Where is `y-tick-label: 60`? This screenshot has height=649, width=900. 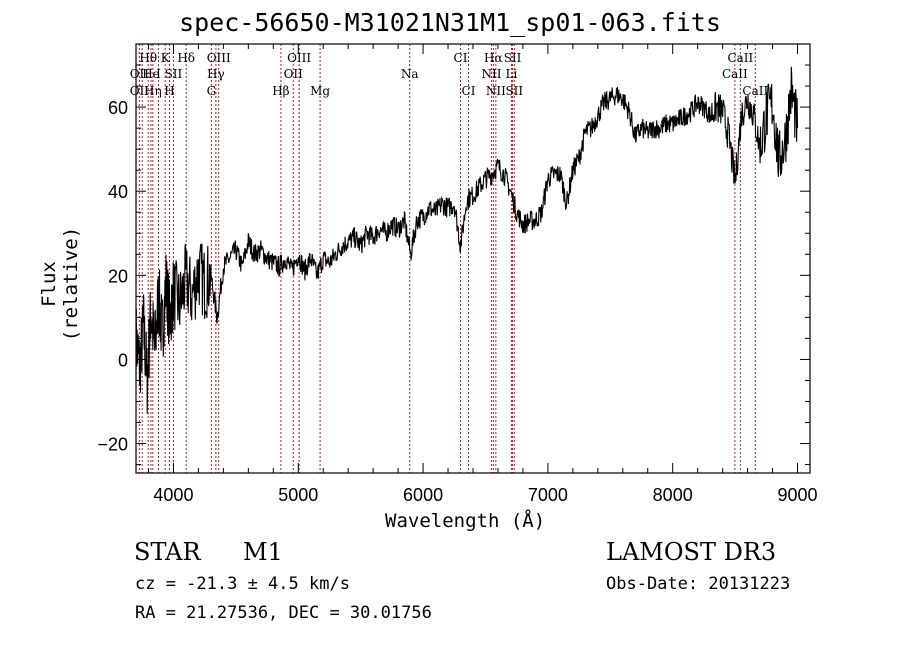 y-tick-label: 60 is located at coordinates (118, 108).